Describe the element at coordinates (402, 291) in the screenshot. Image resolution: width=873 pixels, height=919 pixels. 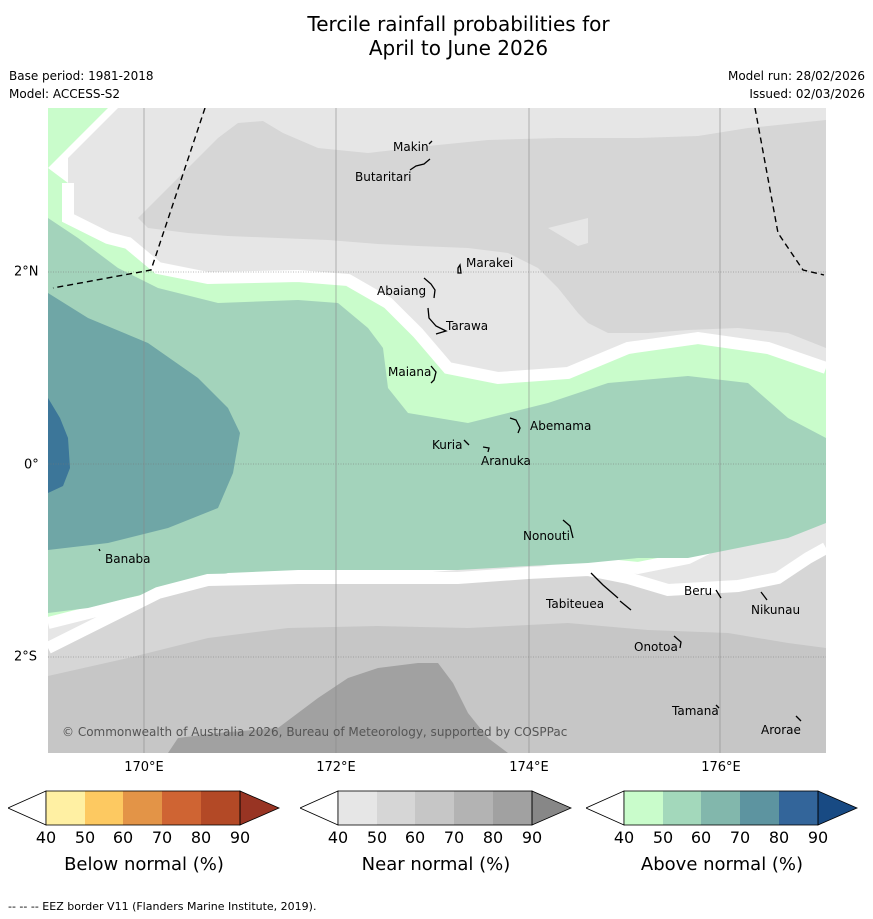
I see `place-abaiang: Abaiang` at that location.